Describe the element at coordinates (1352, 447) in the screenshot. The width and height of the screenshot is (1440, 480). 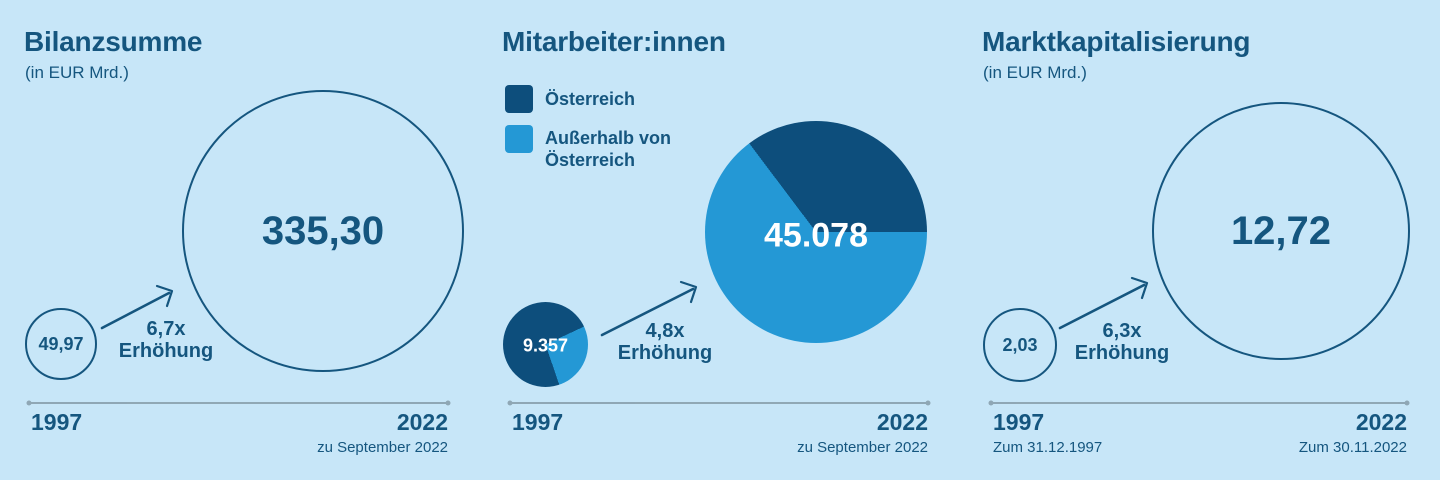
I see `footnote-end: Zum 30.11.2022` at that location.